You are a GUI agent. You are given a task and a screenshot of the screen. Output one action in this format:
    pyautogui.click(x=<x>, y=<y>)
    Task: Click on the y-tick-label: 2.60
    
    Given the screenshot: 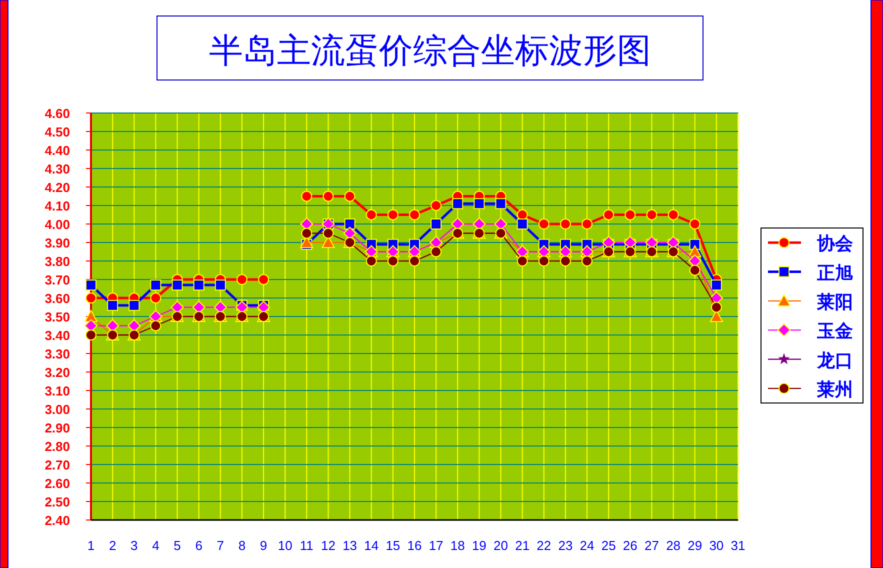 What is the action you would take?
    pyautogui.click(x=57, y=483)
    